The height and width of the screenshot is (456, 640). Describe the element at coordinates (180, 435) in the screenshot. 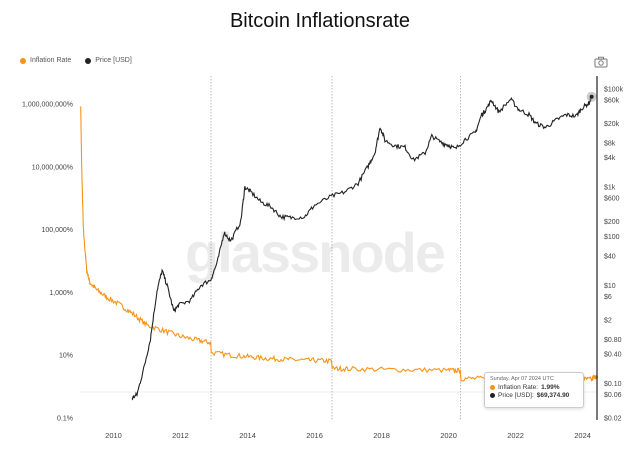

I see `x-tick-label: 2012` at that location.